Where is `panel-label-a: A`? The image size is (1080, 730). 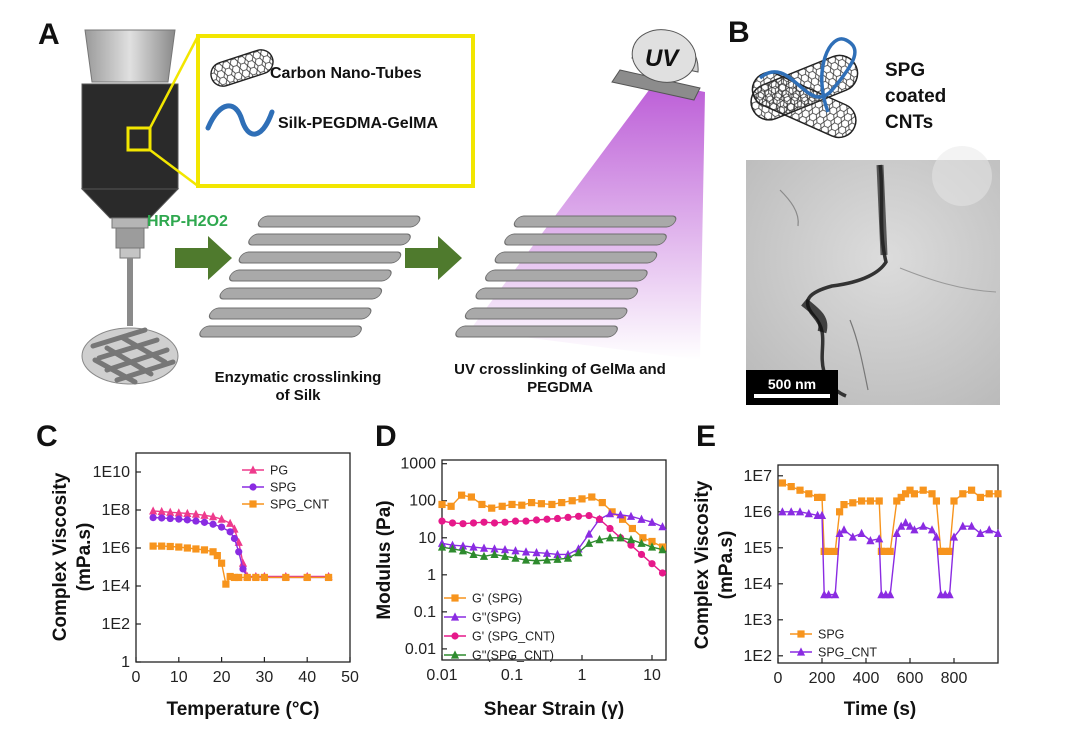
panel-label-a: A is located at coordinates (49, 34).